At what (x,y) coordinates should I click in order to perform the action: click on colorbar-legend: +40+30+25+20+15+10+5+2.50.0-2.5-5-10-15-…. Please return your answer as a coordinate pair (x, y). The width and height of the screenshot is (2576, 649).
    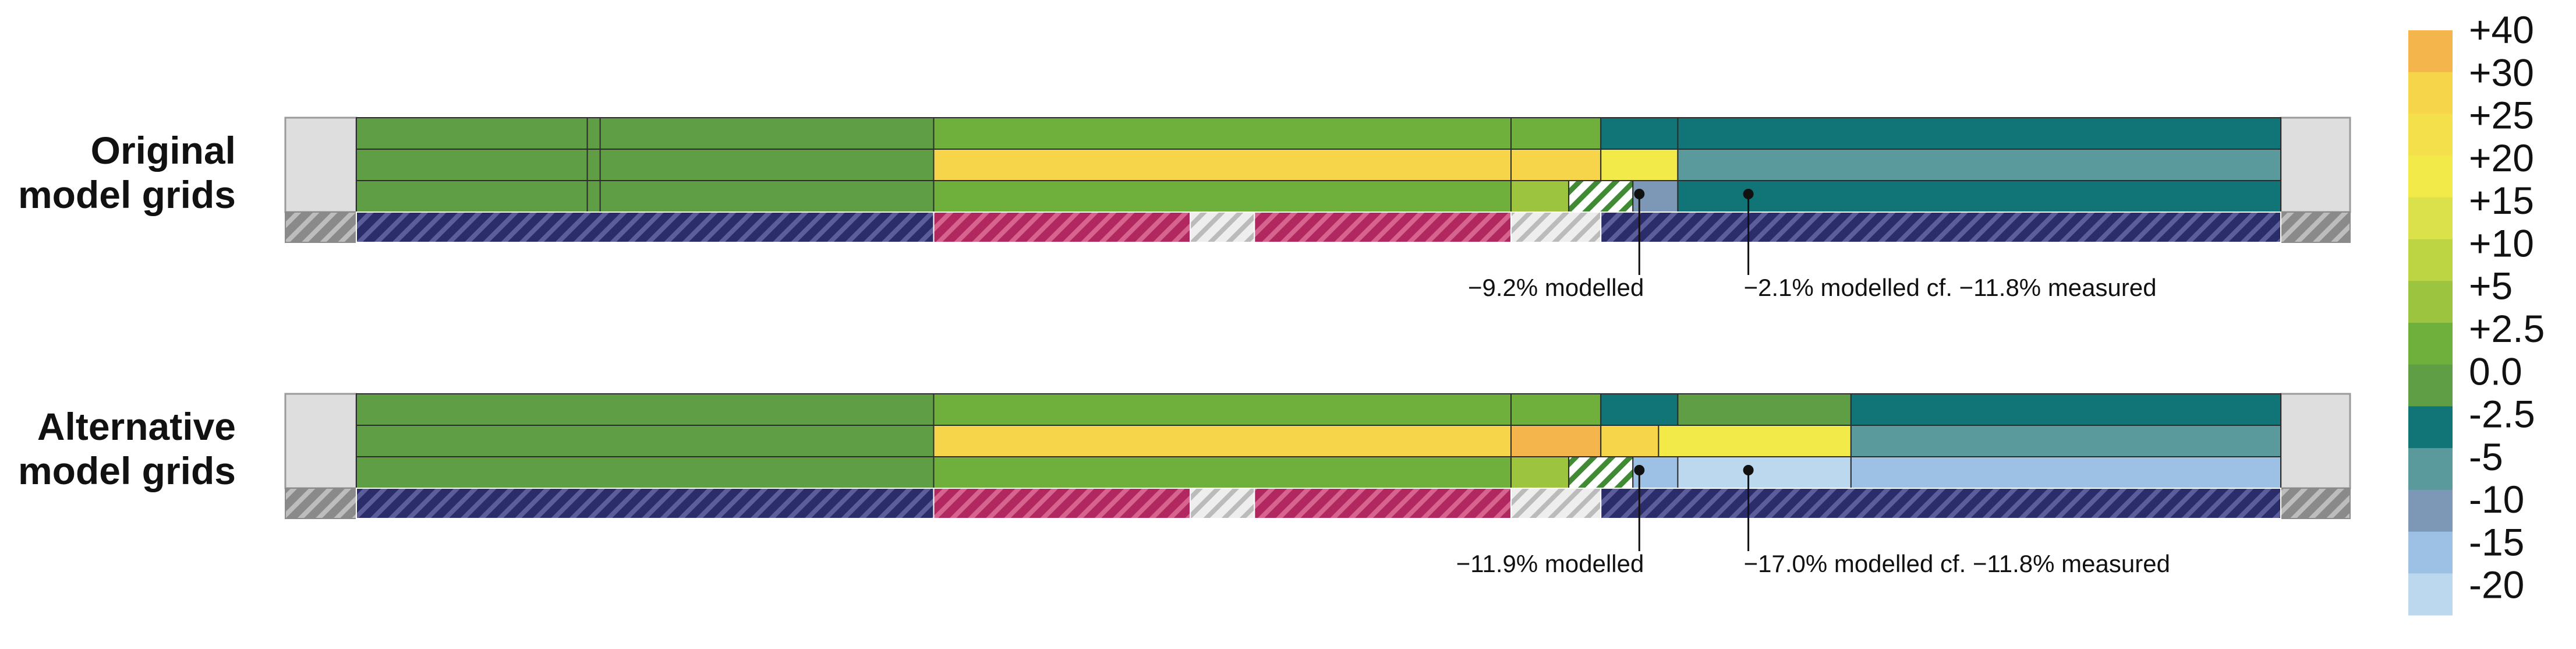
    Looking at the image, I should click on (2477, 312).